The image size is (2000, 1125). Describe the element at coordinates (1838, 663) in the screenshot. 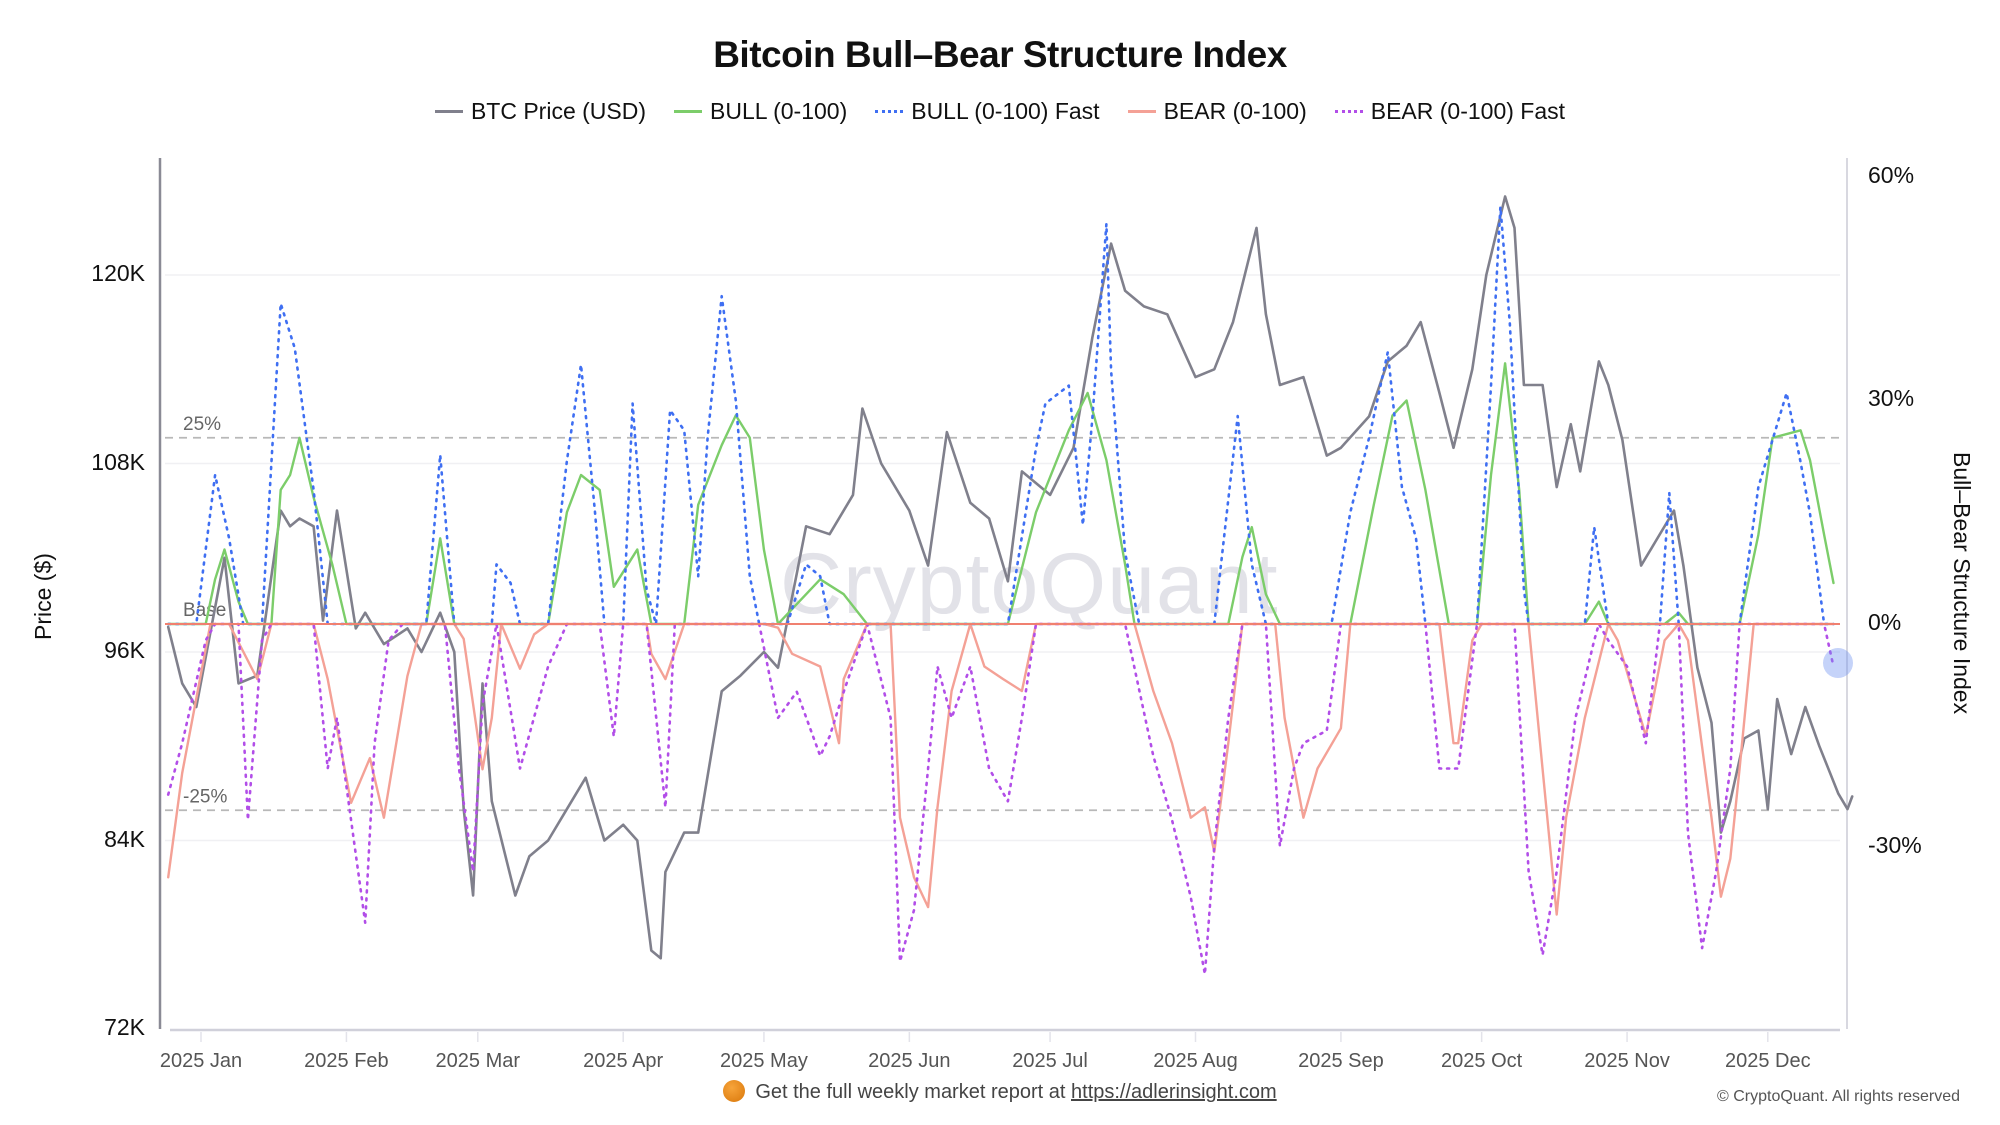

I see `hover-marker` at that location.